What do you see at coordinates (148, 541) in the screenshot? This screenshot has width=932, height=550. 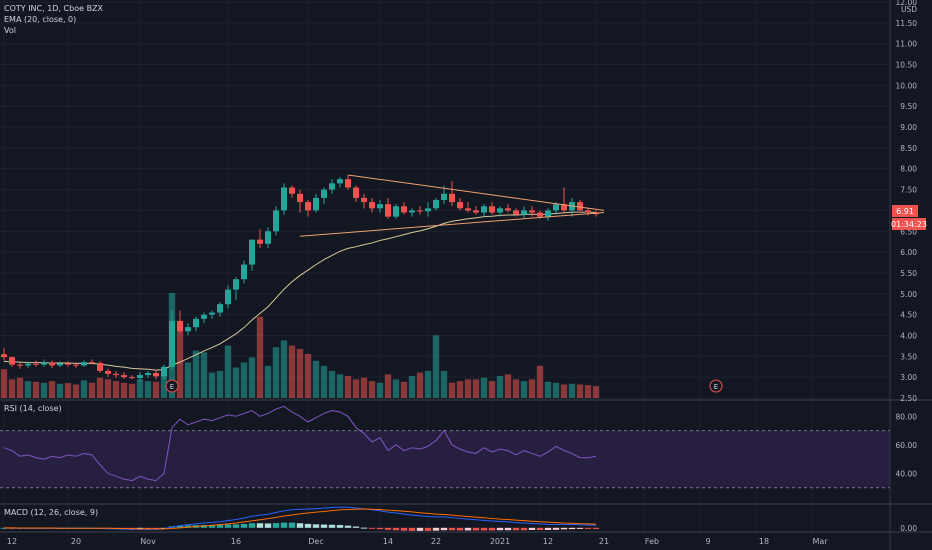 I see `time-tick-label: Nov` at bounding box center [148, 541].